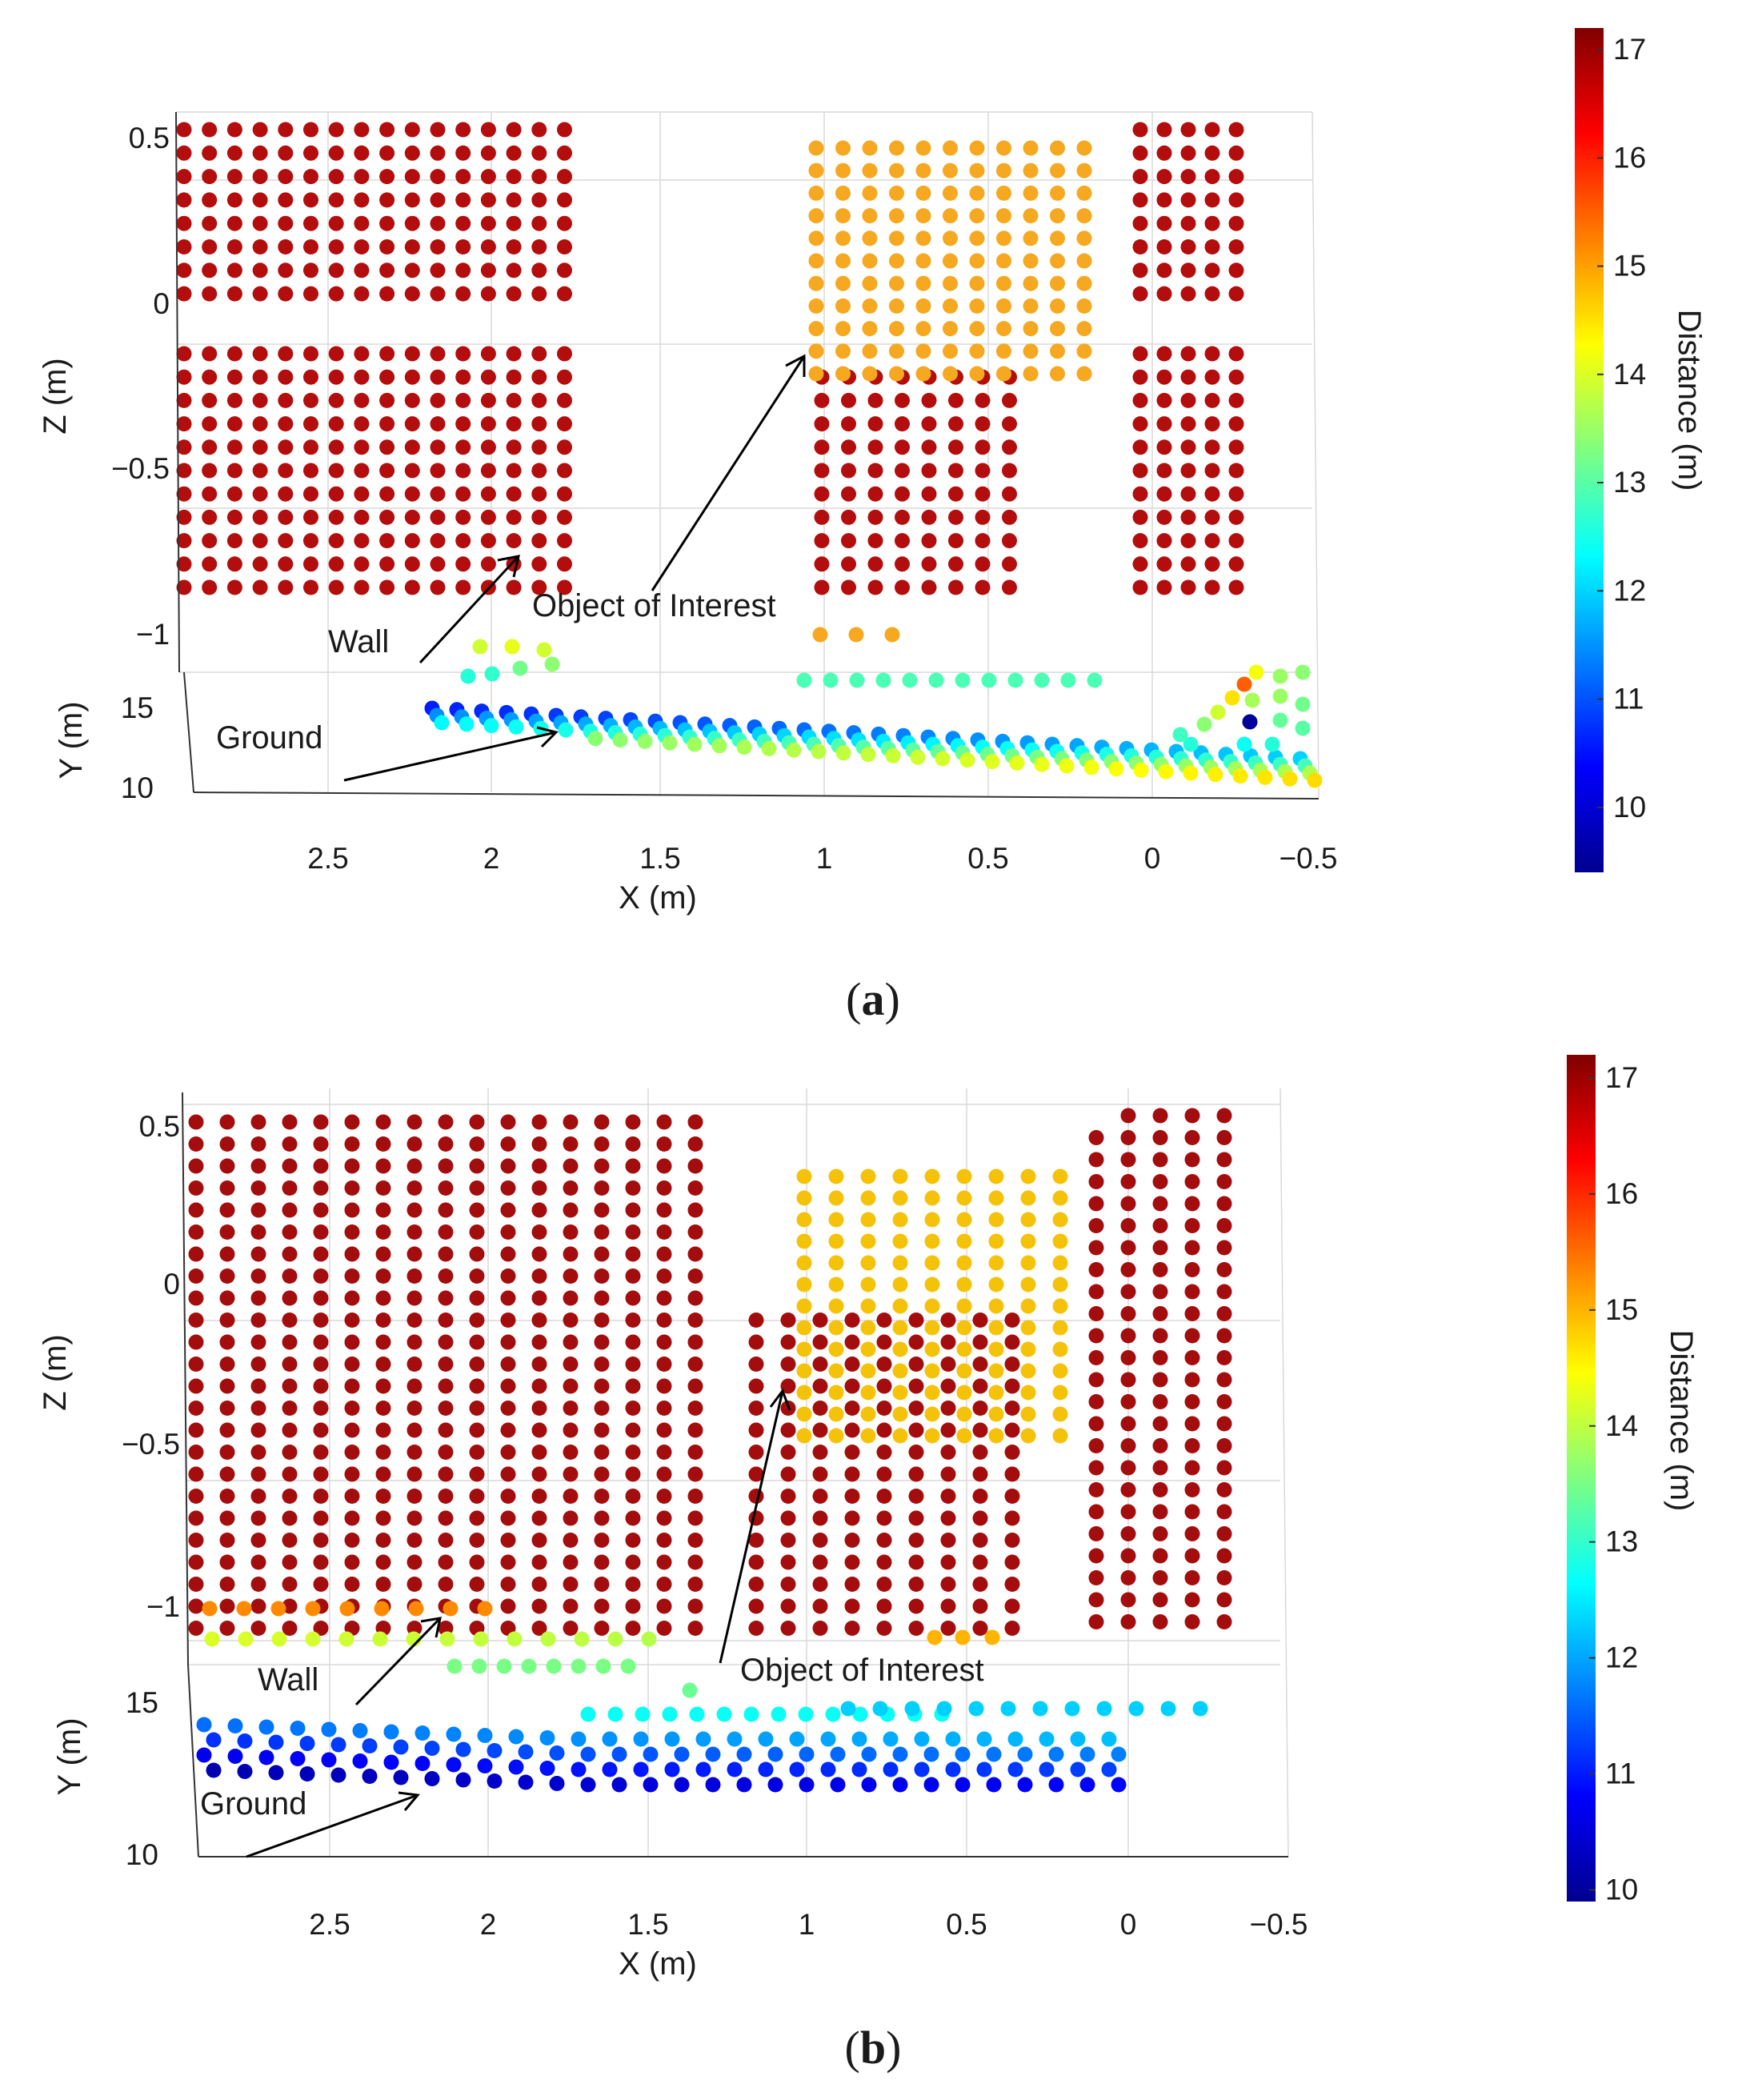 The height and width of the screenshot is (2100, 1746). Describe the element at coordinates (178, 392) in the screenshot. I see `panel-a-z-axis-line` at that location.